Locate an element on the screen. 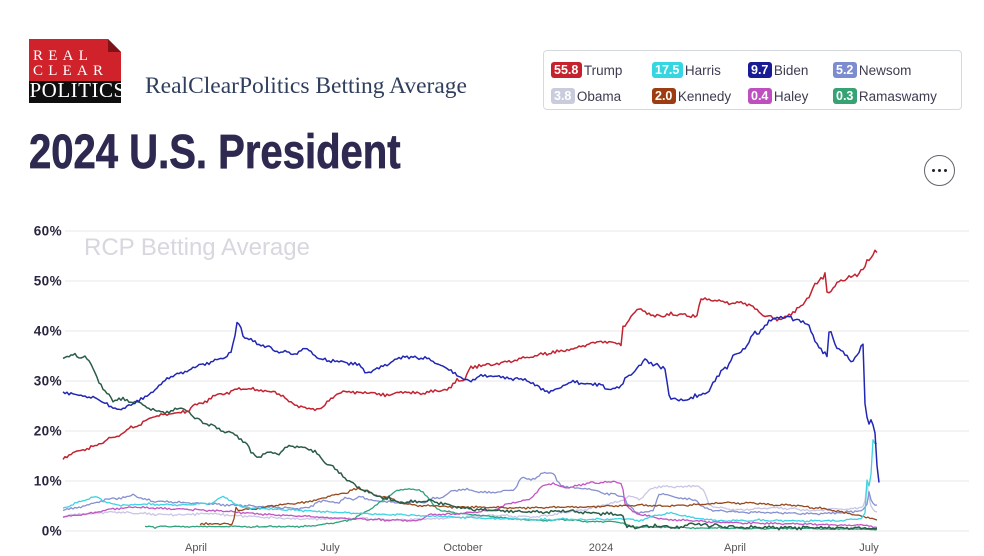  svg-text: 20% is located at coordinates (48, 431).